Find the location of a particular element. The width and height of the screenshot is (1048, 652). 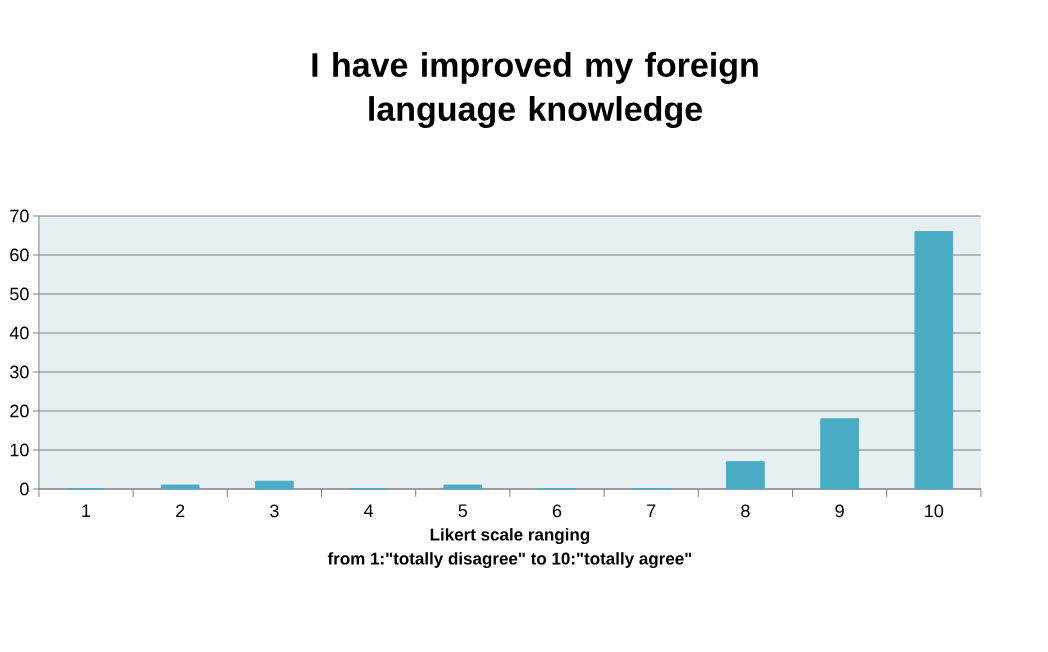

y-tick-label: 30 is located at coordinates (19, 372).